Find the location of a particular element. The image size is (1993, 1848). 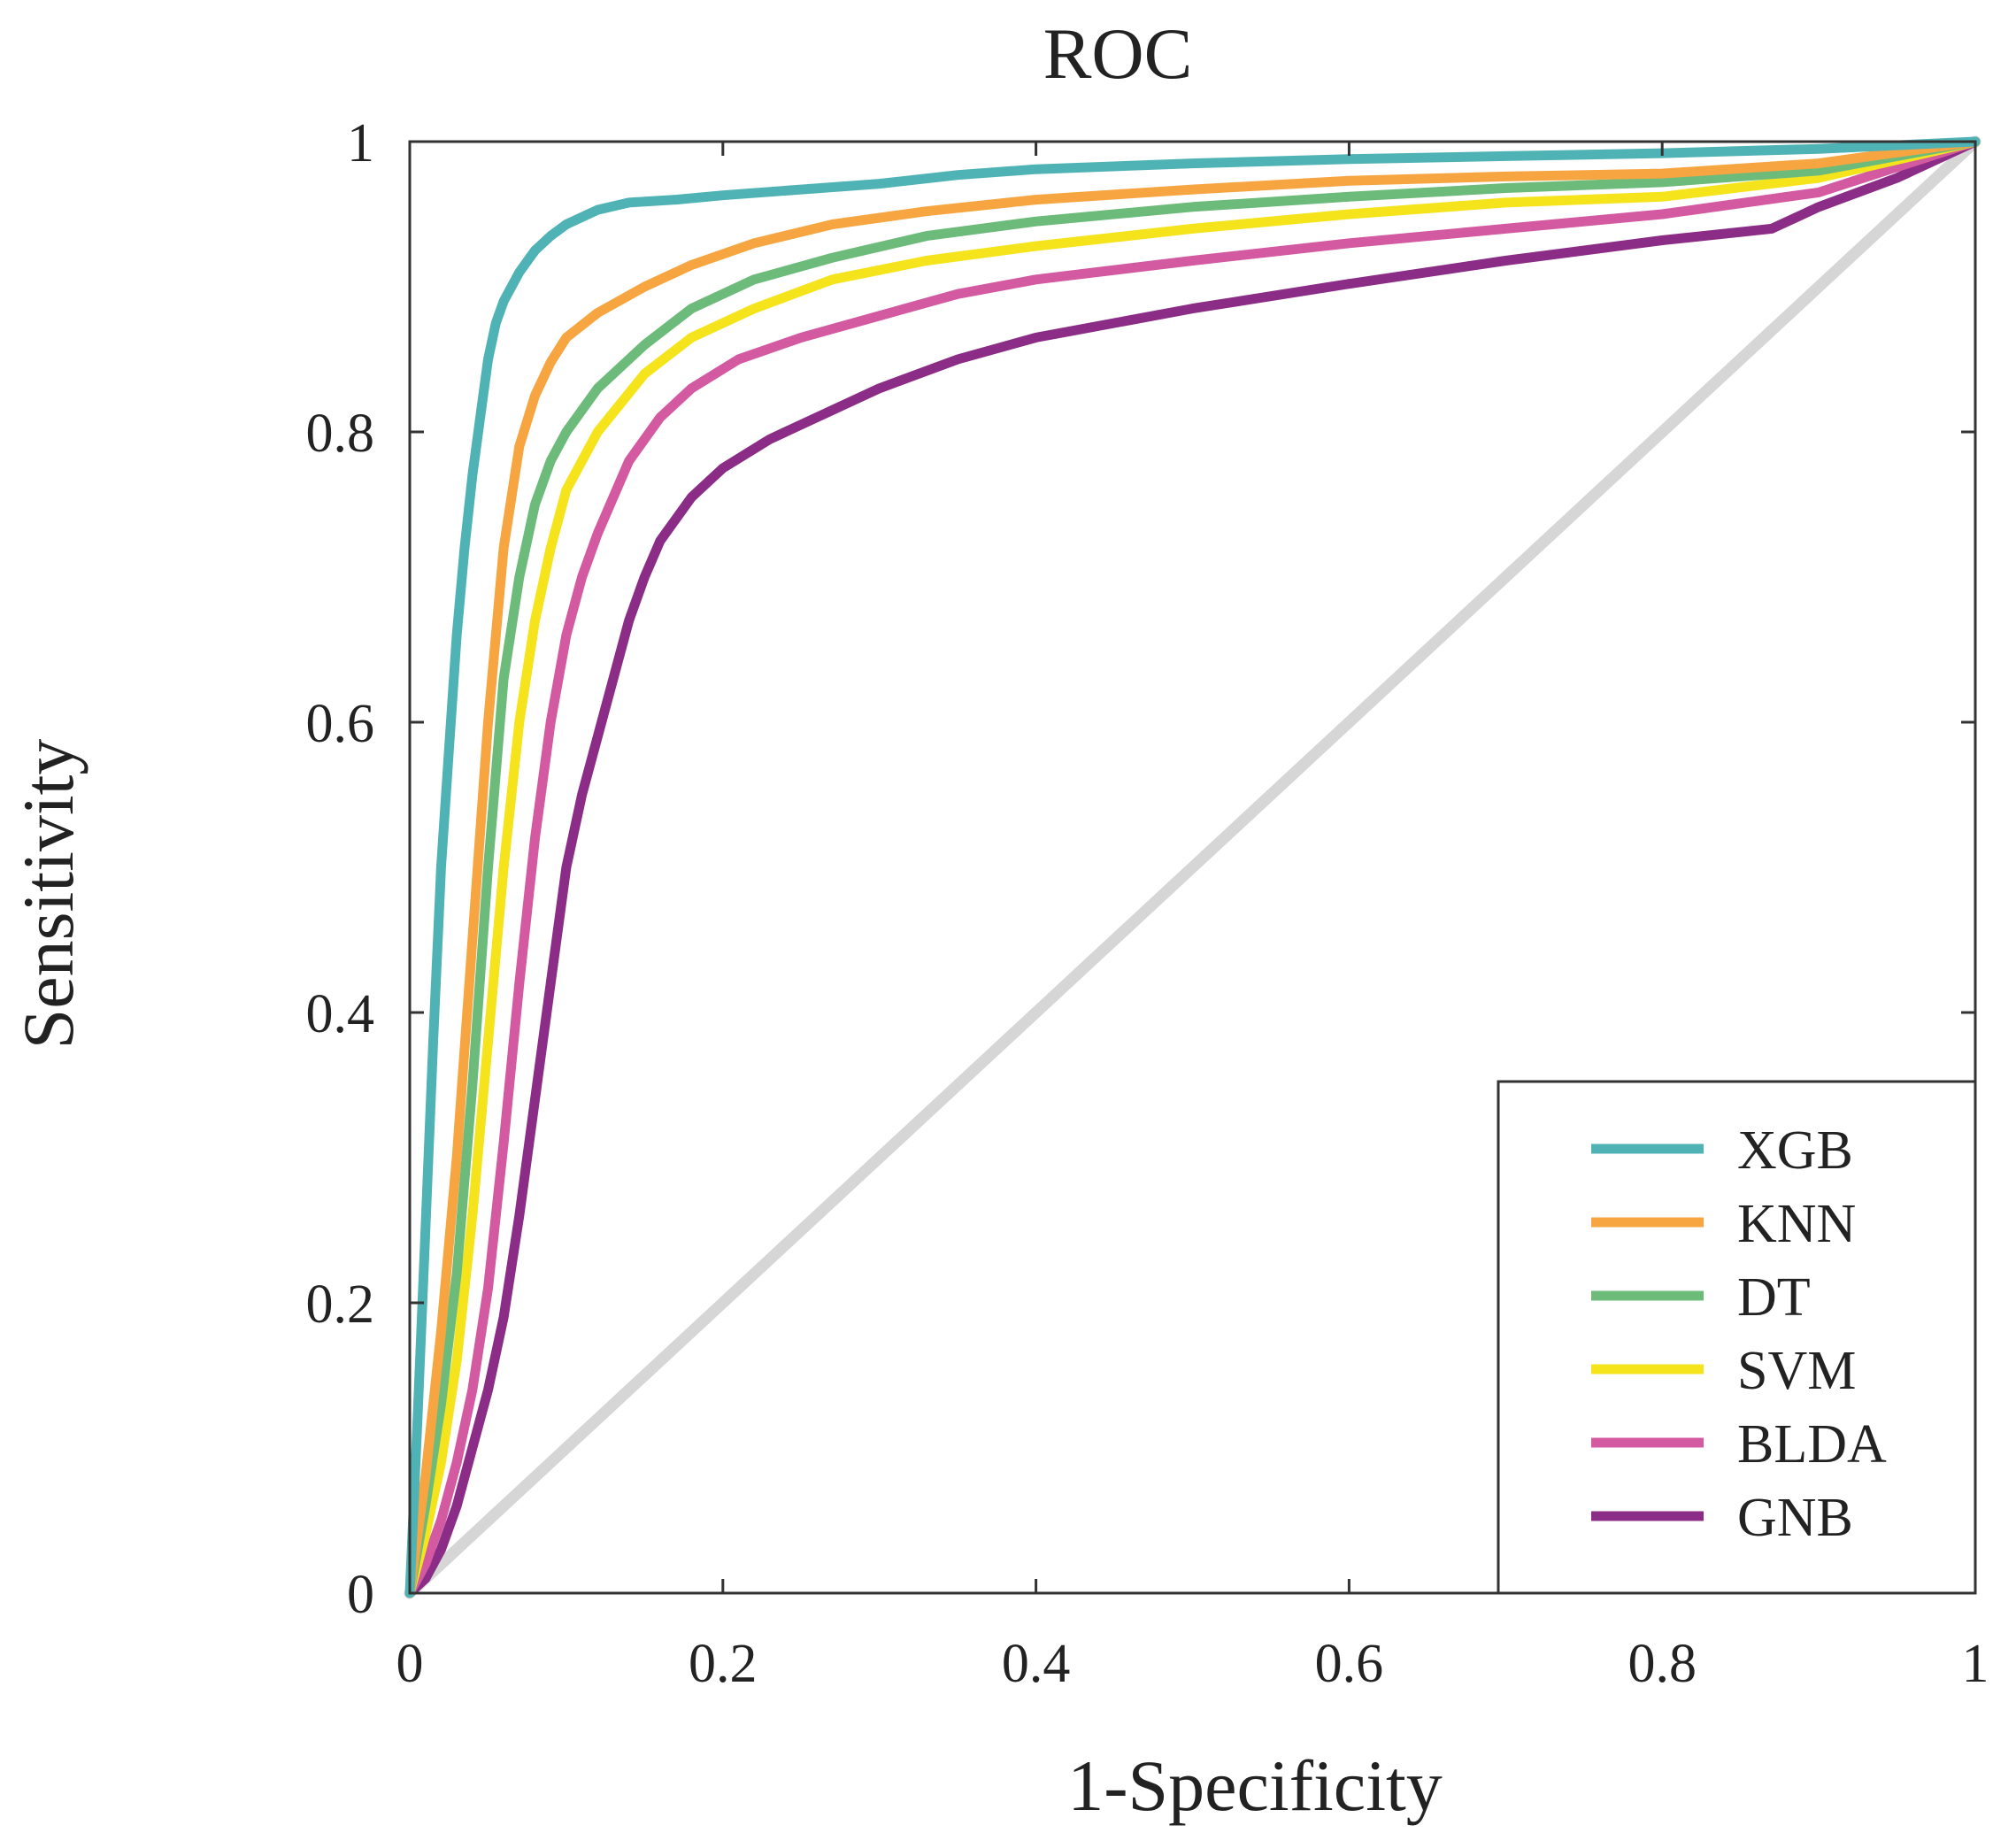

chart-title: ROC is located at coordinates (1118, 53).